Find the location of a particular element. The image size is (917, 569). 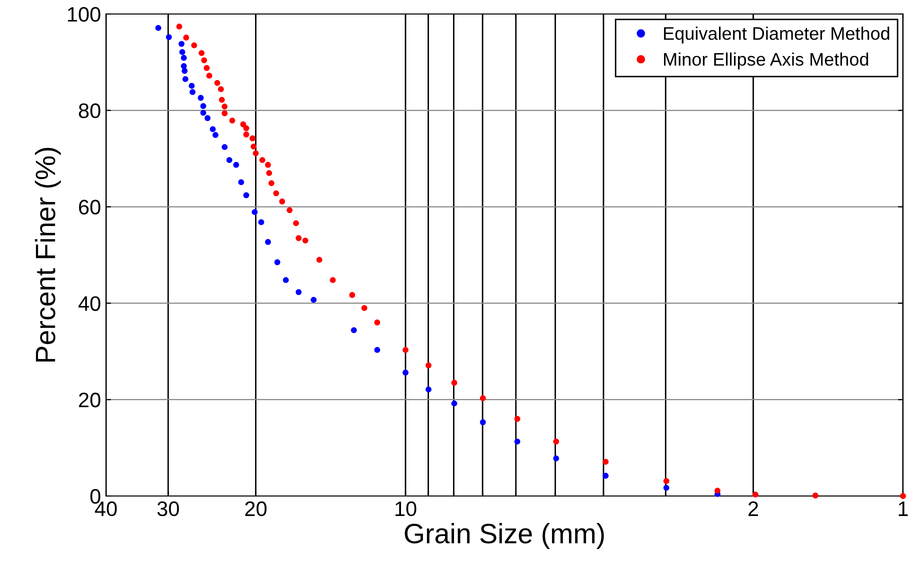

y-tick-label: 100 is located at coordinates (84, 14).